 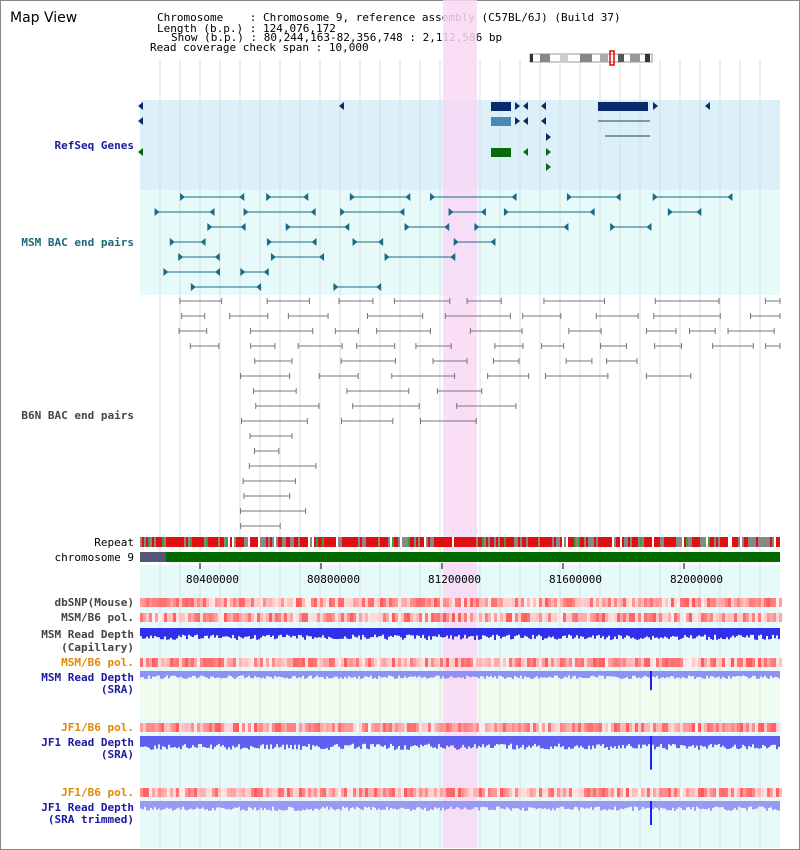 I want to click on repeat-track, so click(x=460, y=542).